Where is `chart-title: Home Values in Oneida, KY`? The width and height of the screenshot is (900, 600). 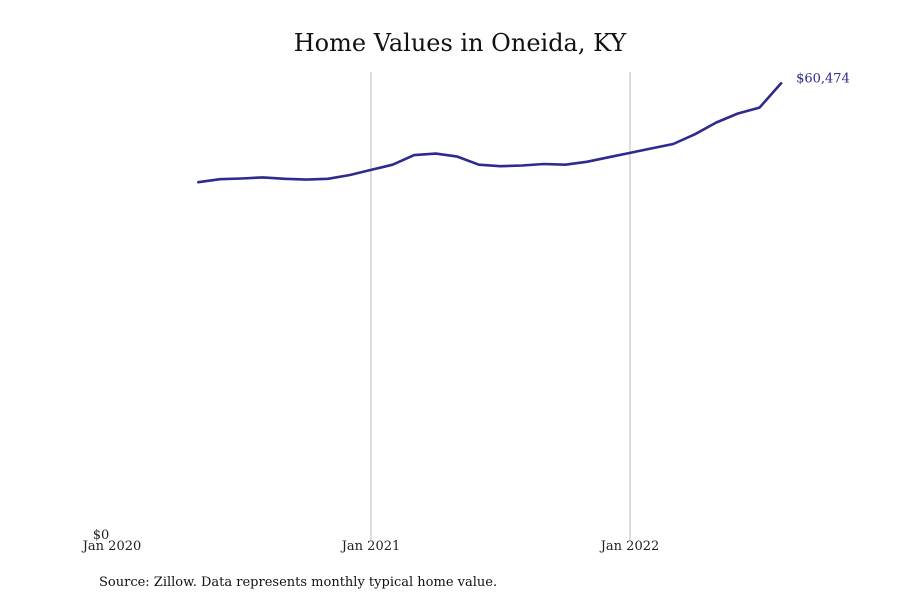
chart-title: Home Values in Oneida, KY is located at coordinates (461, 43).